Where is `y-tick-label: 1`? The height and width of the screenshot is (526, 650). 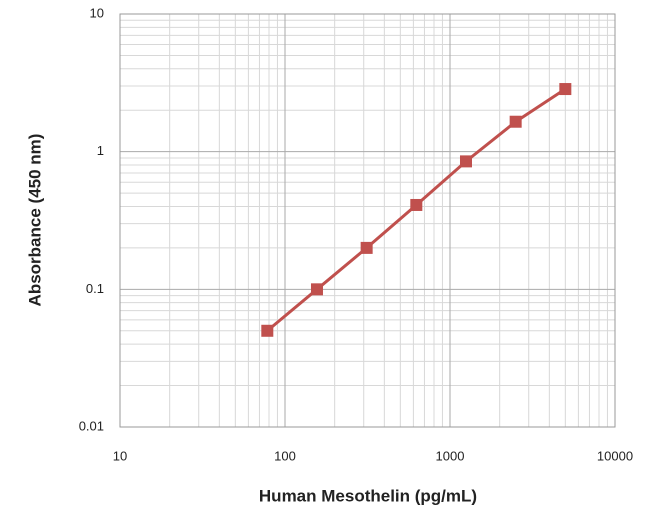 y-tick-label: 1 is located at coordinates (100, 150).